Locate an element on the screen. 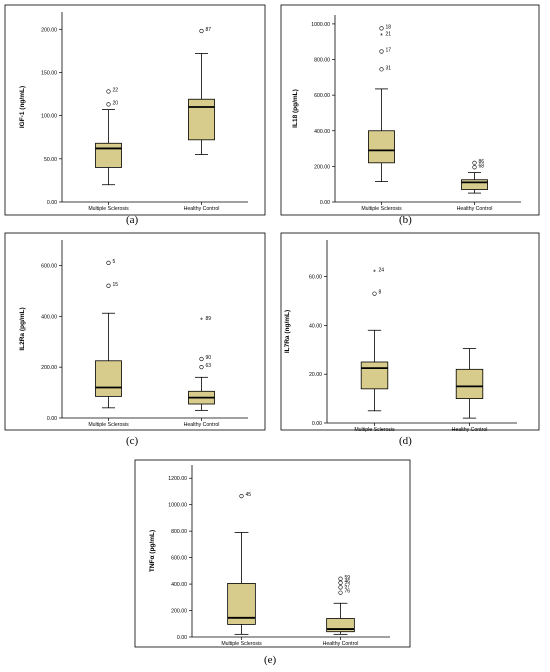  outlier-label: 15 is located at coordinates (116, 285).